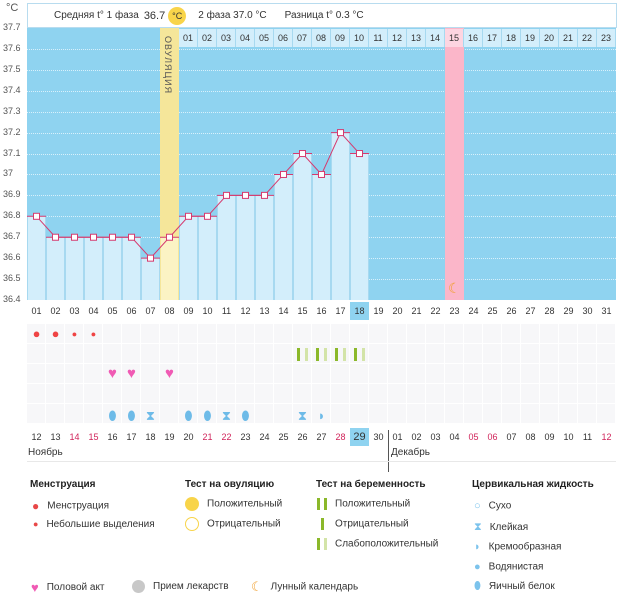 Image resolution: width=626 pixels, height=595 pixels. I want to click on cycle-day-label: 18, so click(359, 311).